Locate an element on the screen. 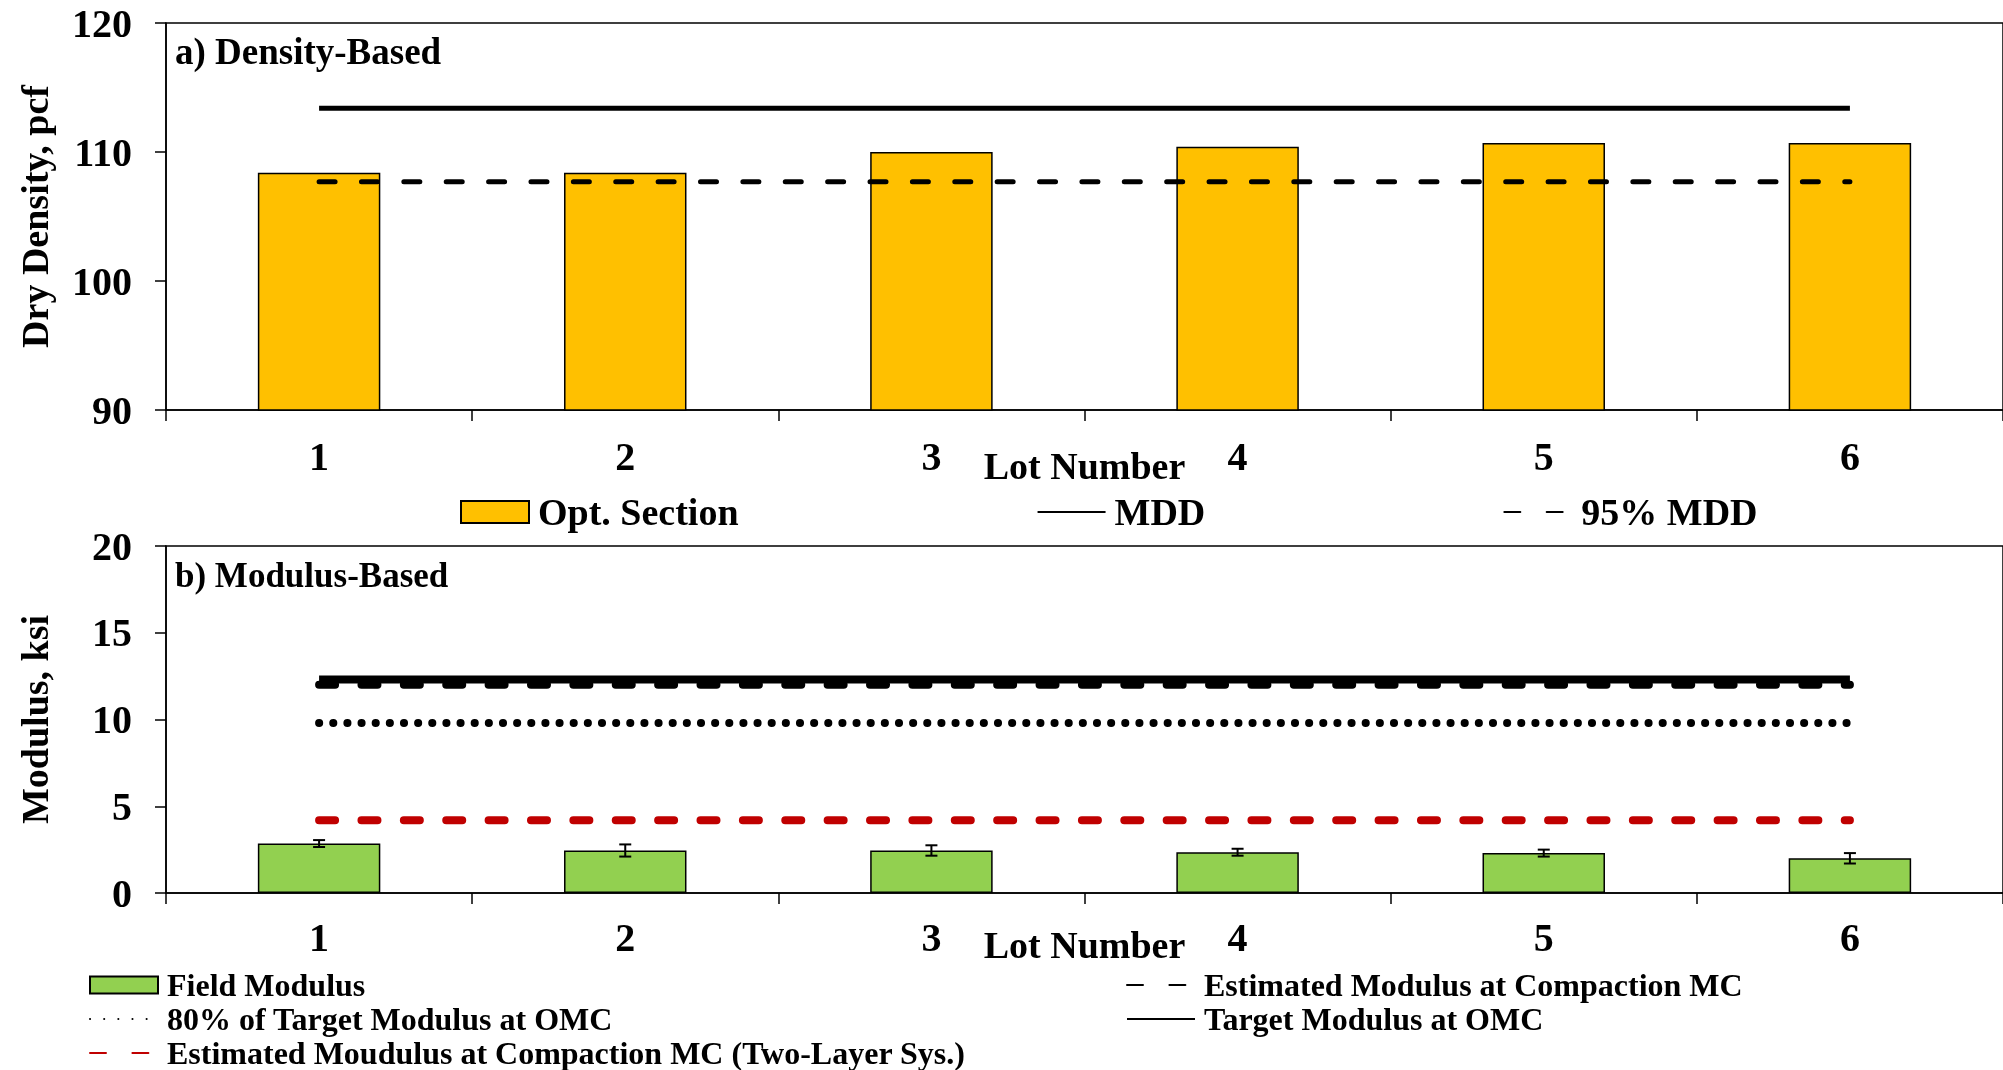 The image size is (2003, 1070). y-tick-label: 0 is located at coordinates (122, 893).